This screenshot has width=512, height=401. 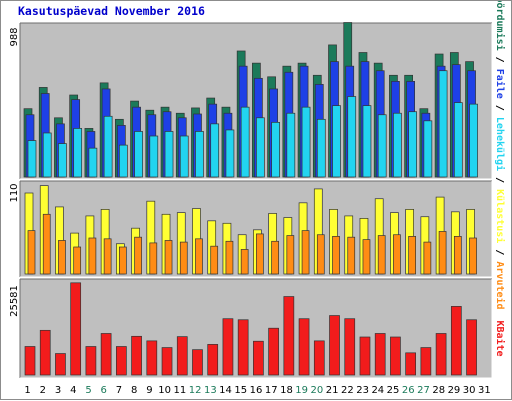 I want to click on bar-Lehekülgi-day-29, so click(x=458, y=140).